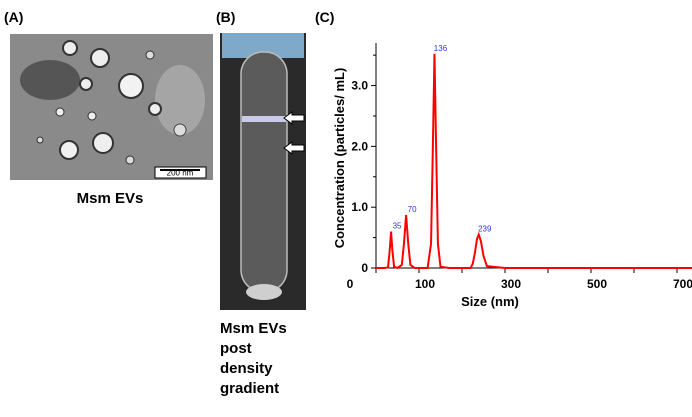  I want to click on caption: Msm EVs, so click(110, 198).